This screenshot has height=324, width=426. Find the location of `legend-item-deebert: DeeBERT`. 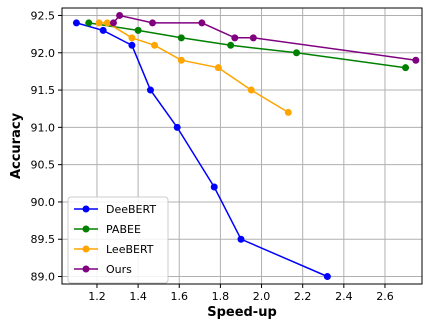

legend-item-deebert: DeeBERT is located at coordinates (115, 209).